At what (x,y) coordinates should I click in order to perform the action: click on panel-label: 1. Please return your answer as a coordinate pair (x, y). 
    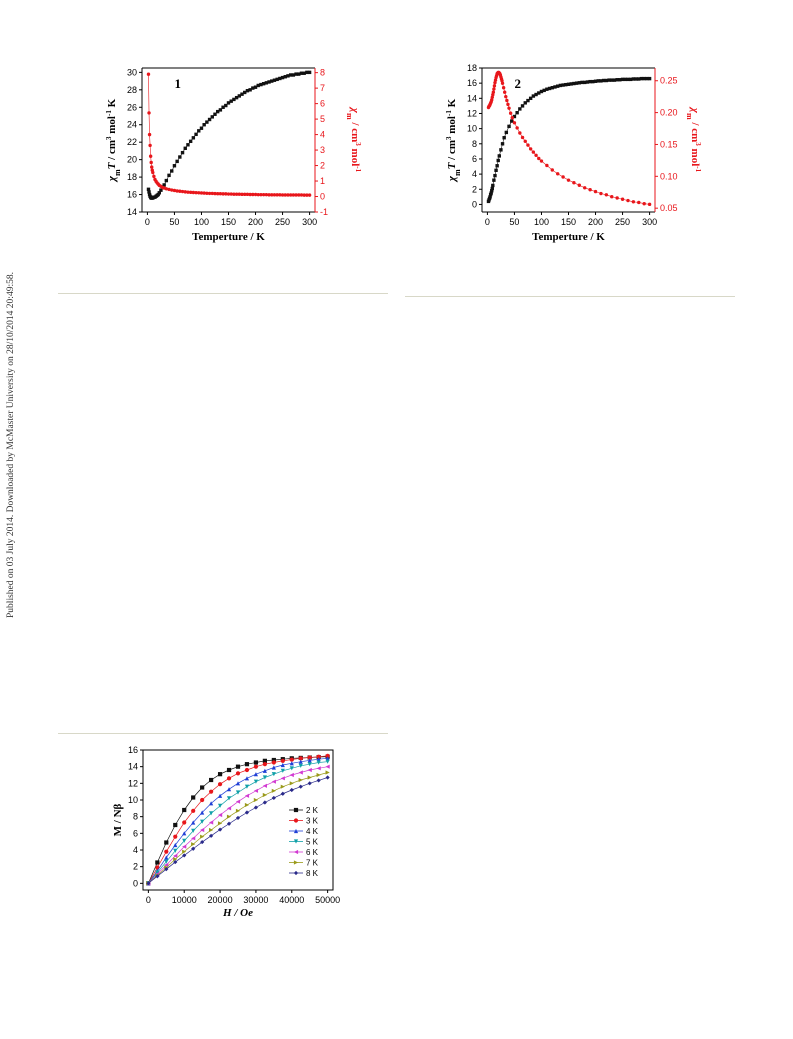
    Looking at the image, I should click on (177, 83).